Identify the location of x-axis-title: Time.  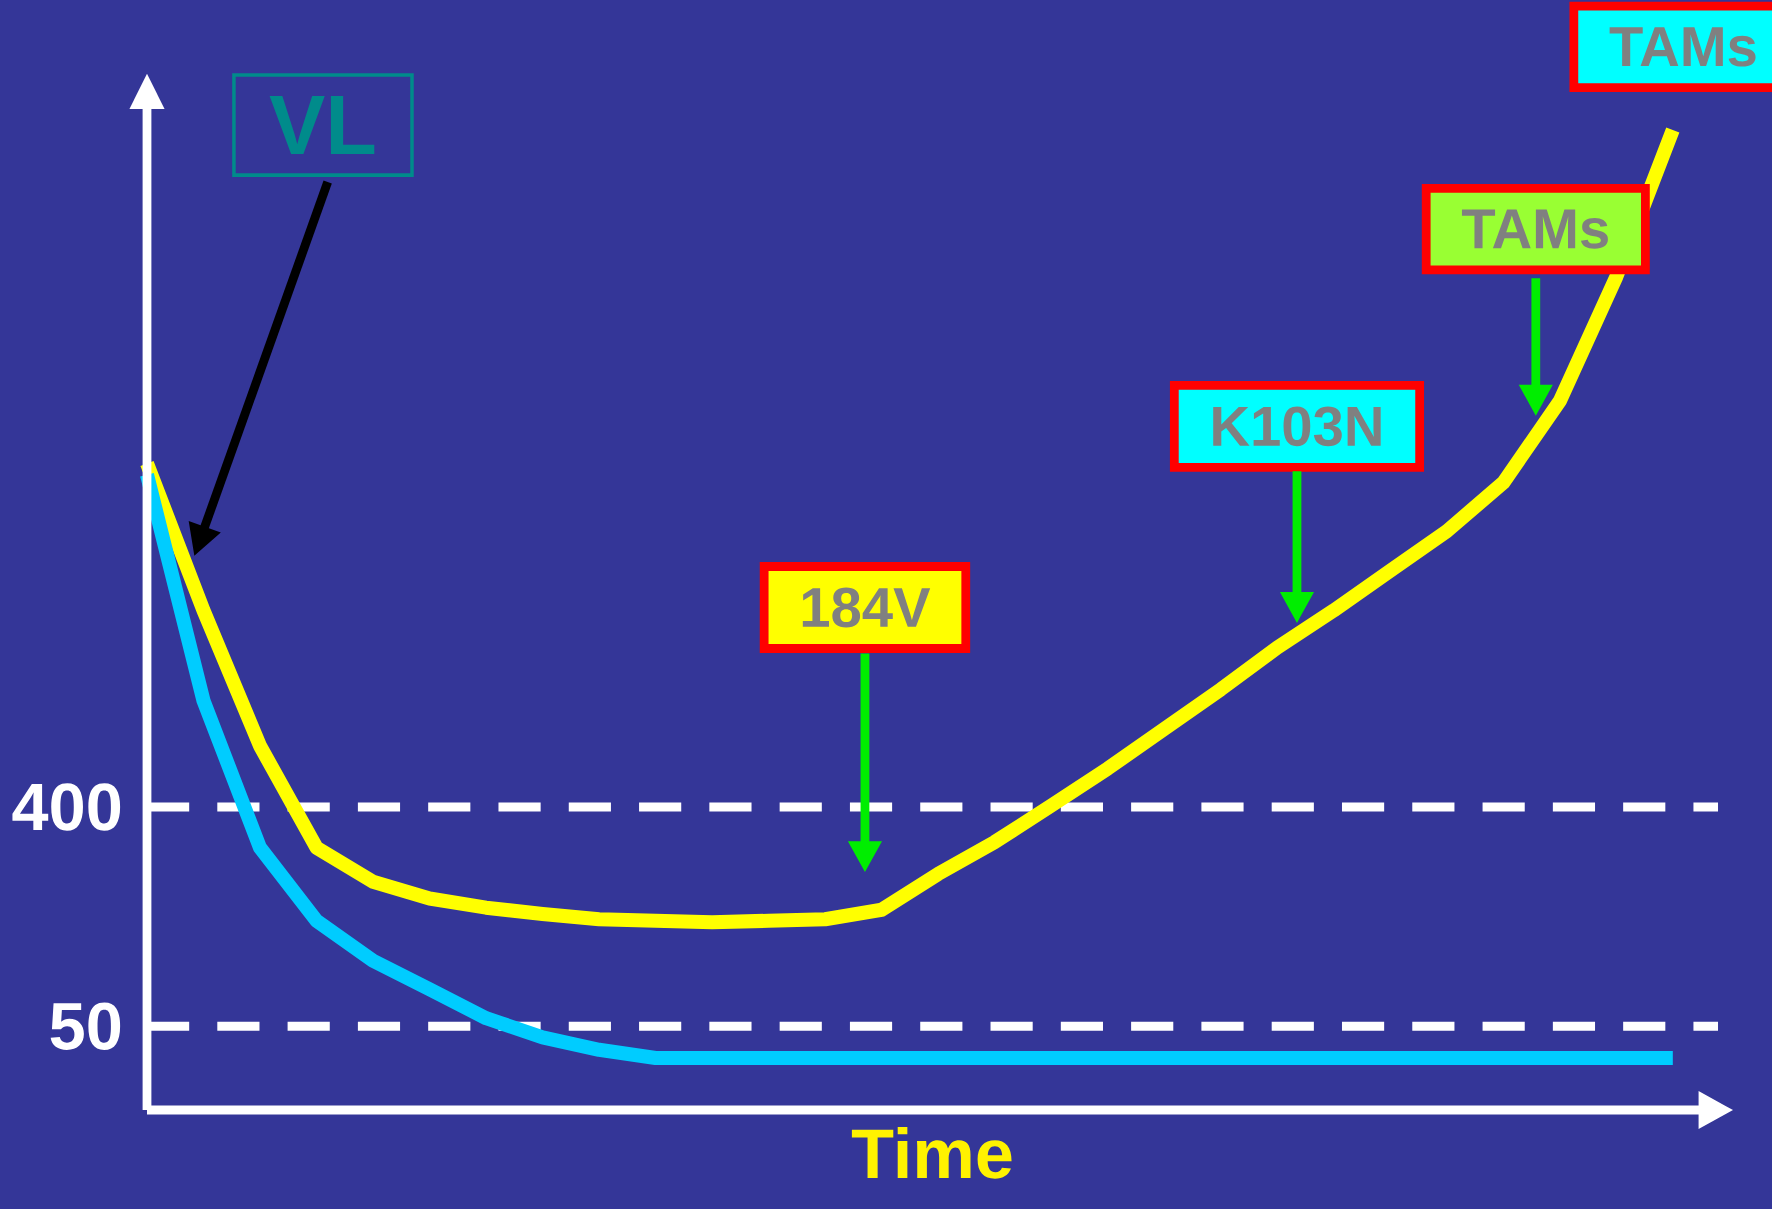
(931, 1153).